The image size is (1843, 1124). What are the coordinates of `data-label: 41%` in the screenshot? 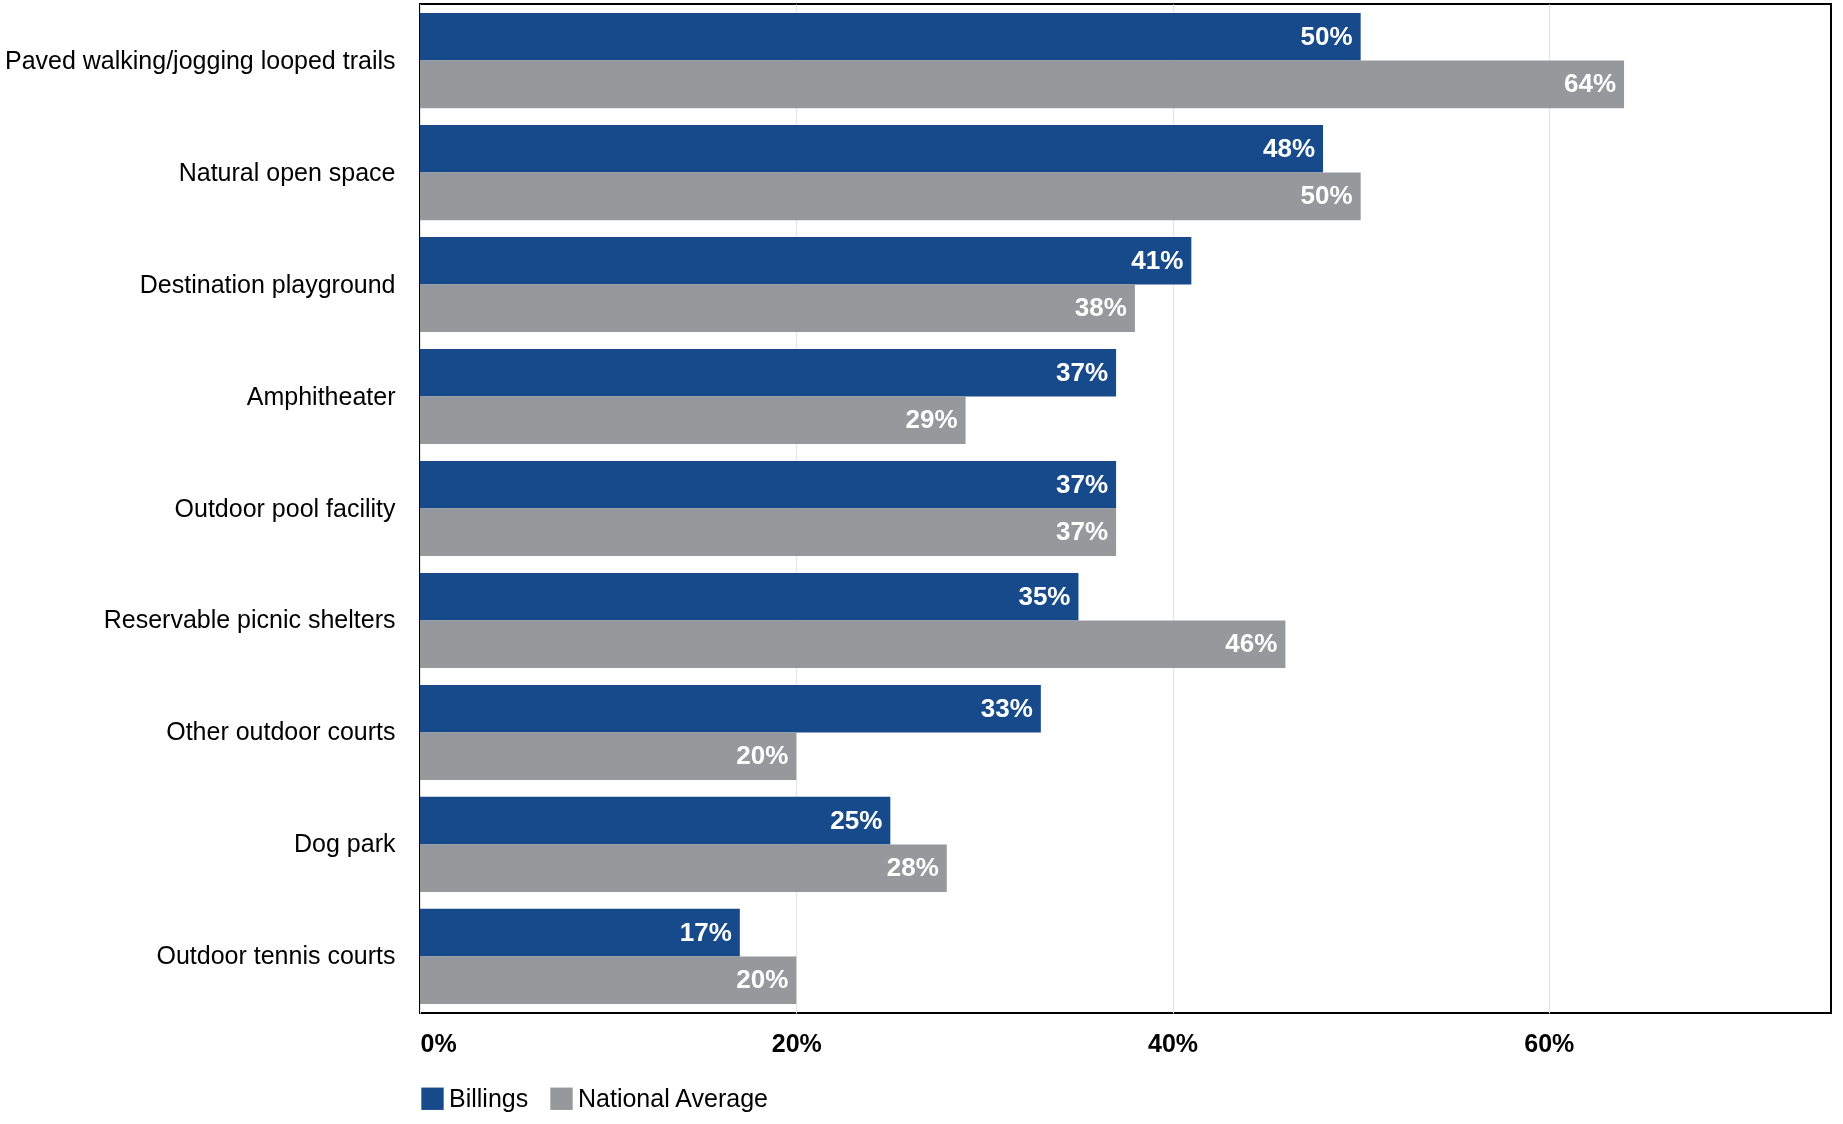 It's located at (1157, 259).